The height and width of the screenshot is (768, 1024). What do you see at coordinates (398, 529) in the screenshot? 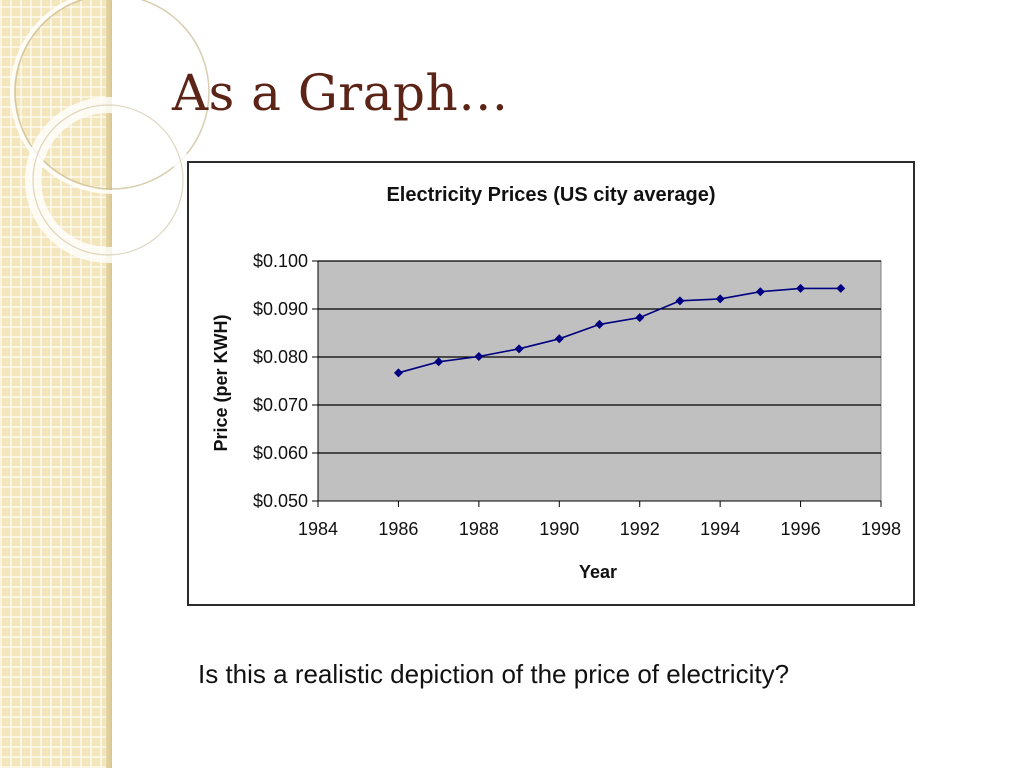
I see `x-tick-label: 1986` at bounding box center [398, 529].